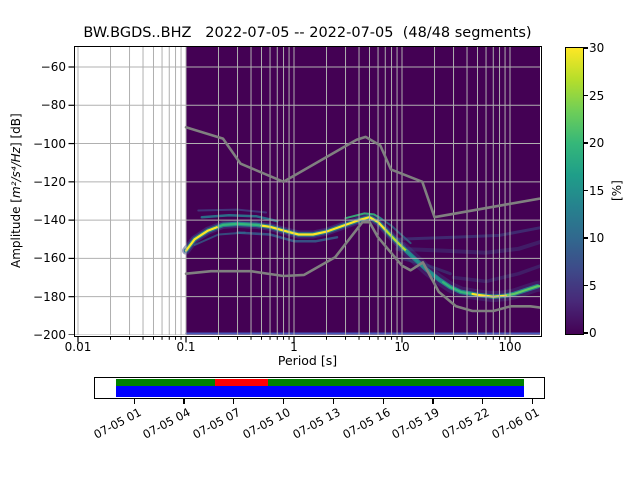 The height and width of the screenshot is (480, 640). I want to click on y-tick-label: −200, so click(49, 334).